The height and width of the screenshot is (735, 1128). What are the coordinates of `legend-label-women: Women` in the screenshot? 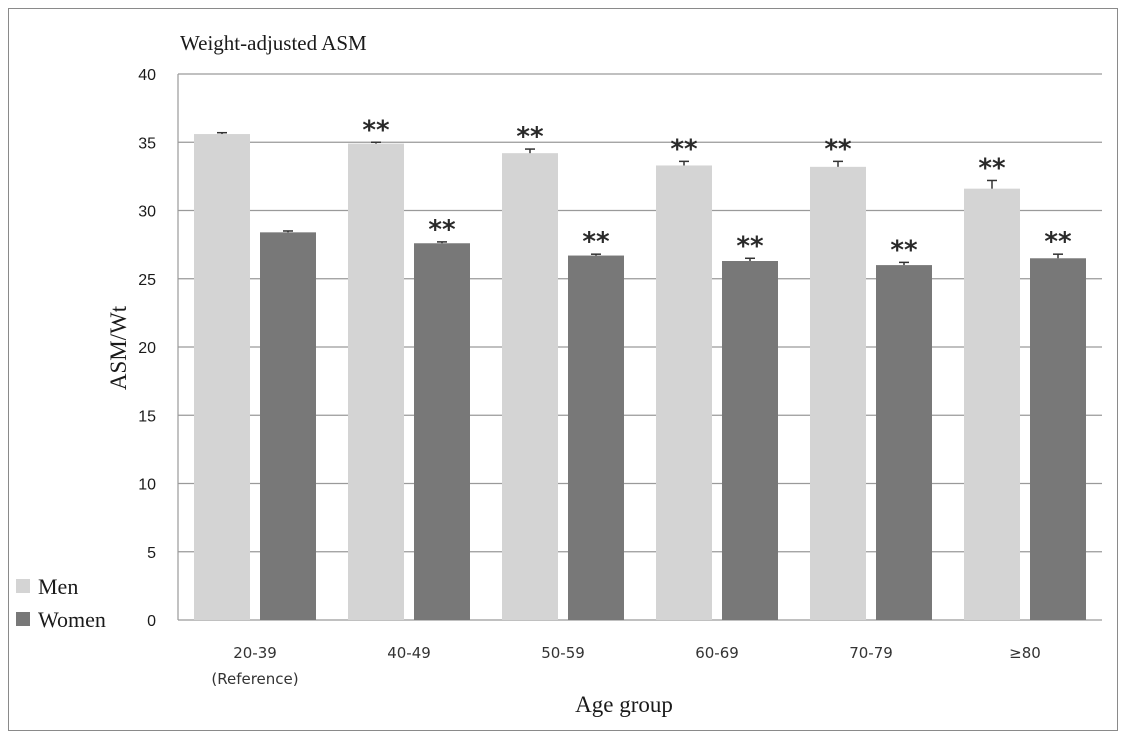 It's located at (72, 619).